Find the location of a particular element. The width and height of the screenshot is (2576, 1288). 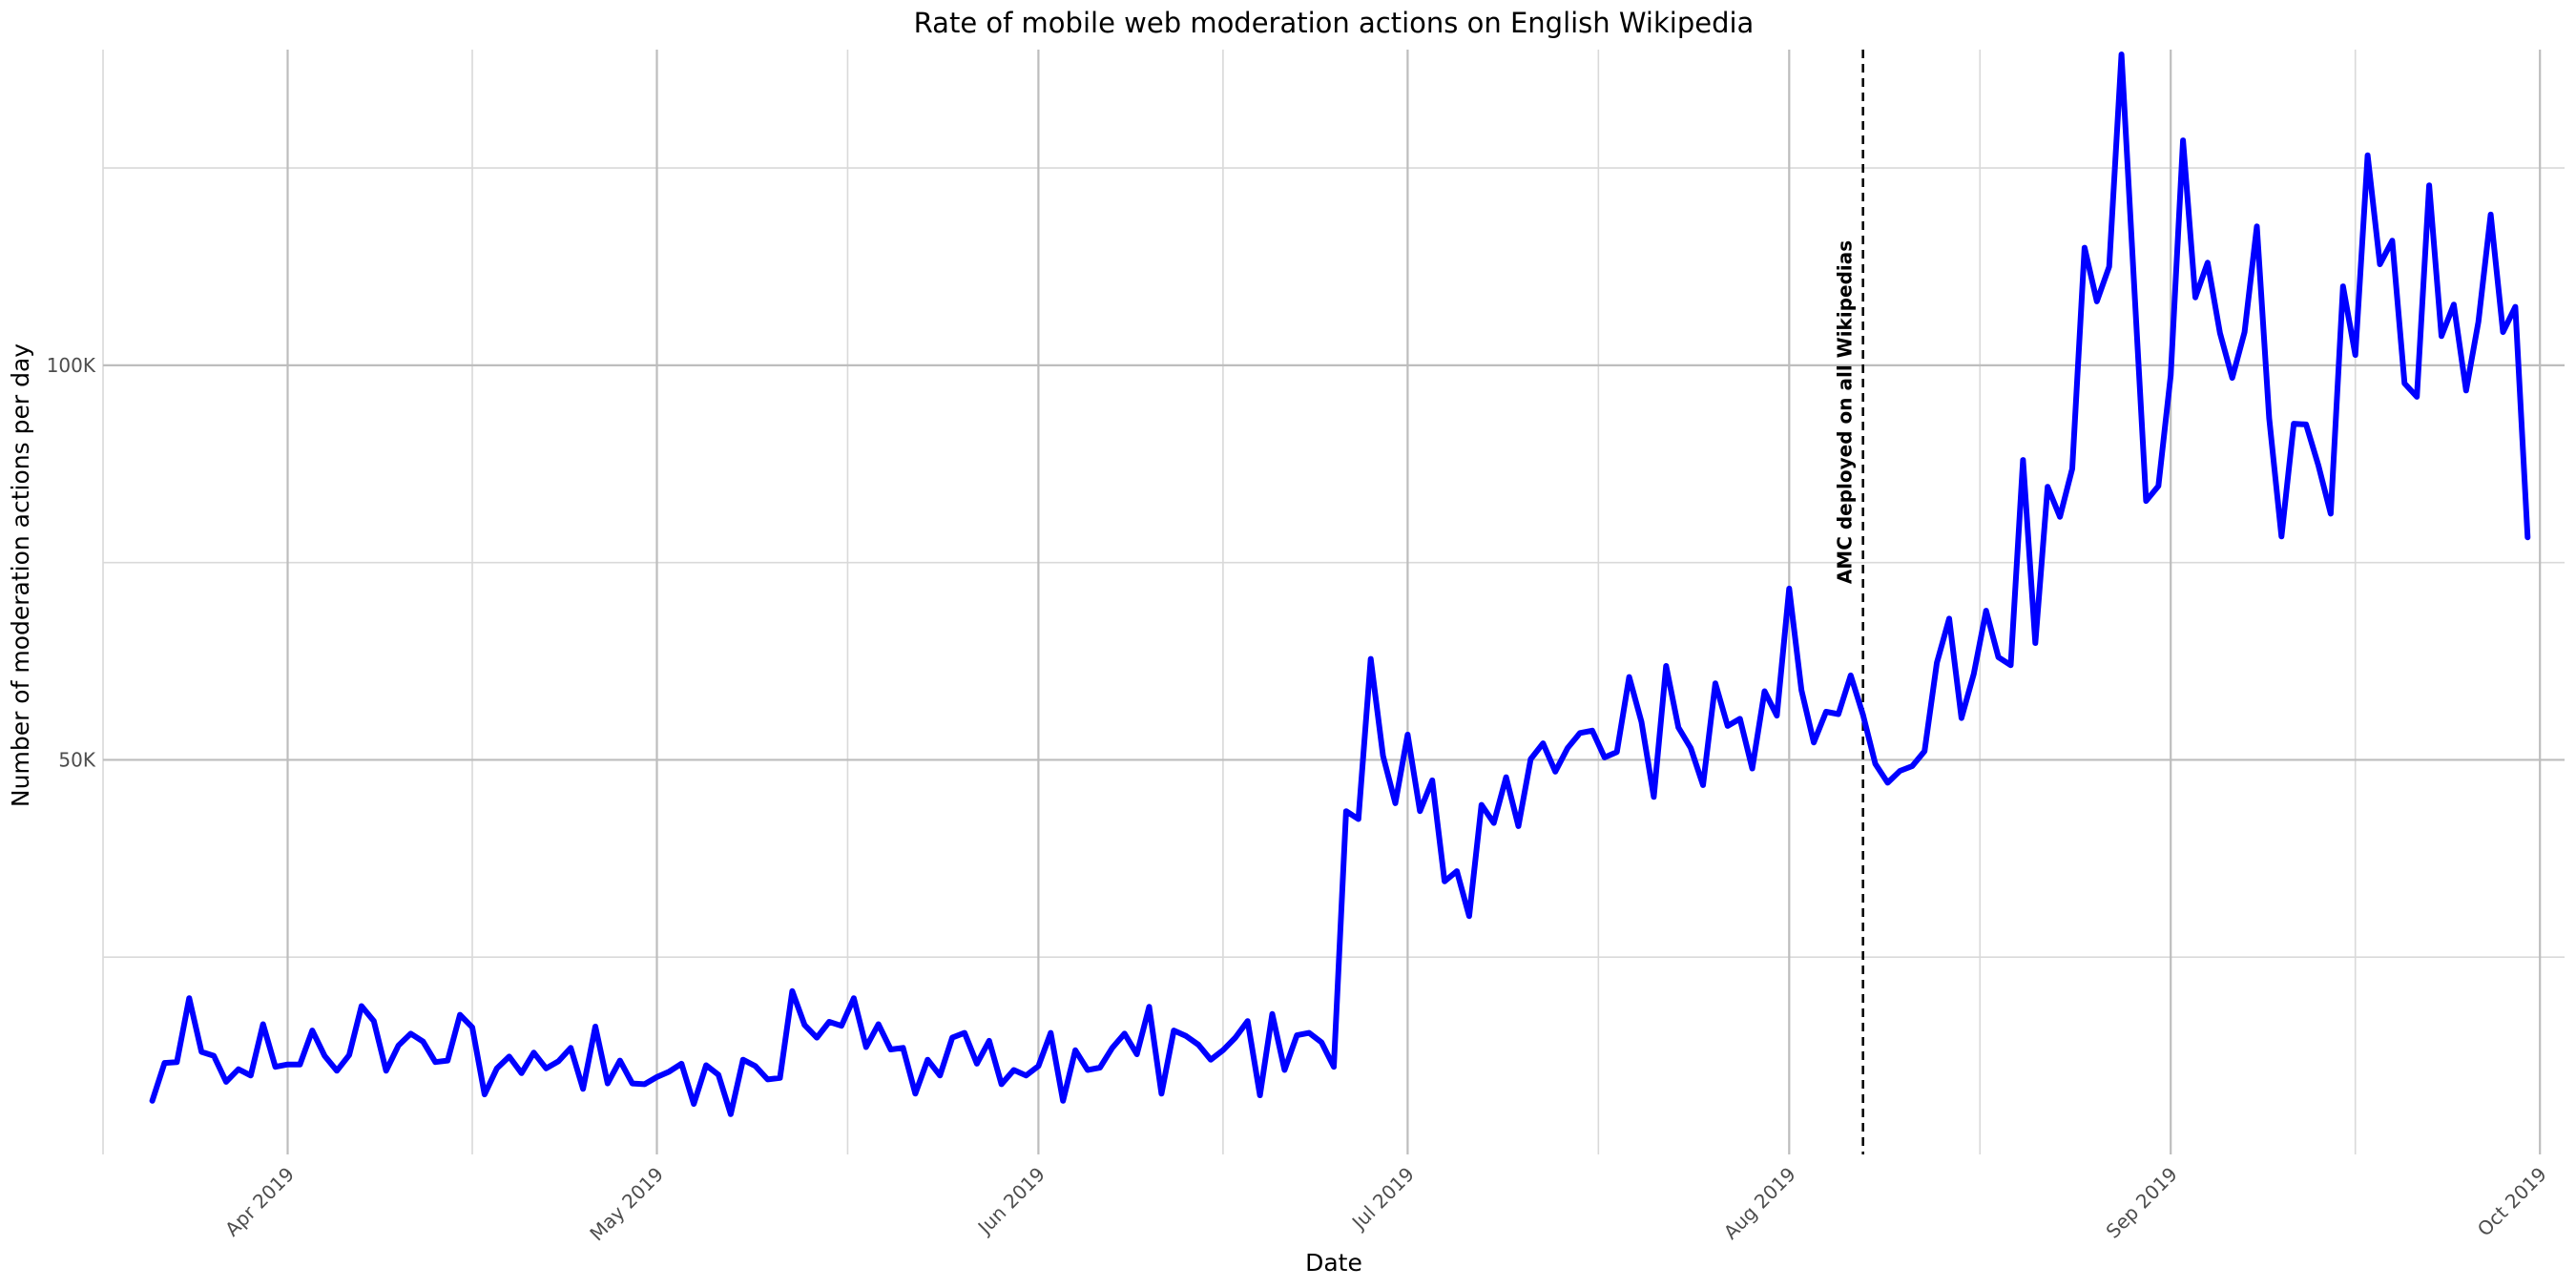

y-tick-label: 50K is located at coordinates (76, 759).